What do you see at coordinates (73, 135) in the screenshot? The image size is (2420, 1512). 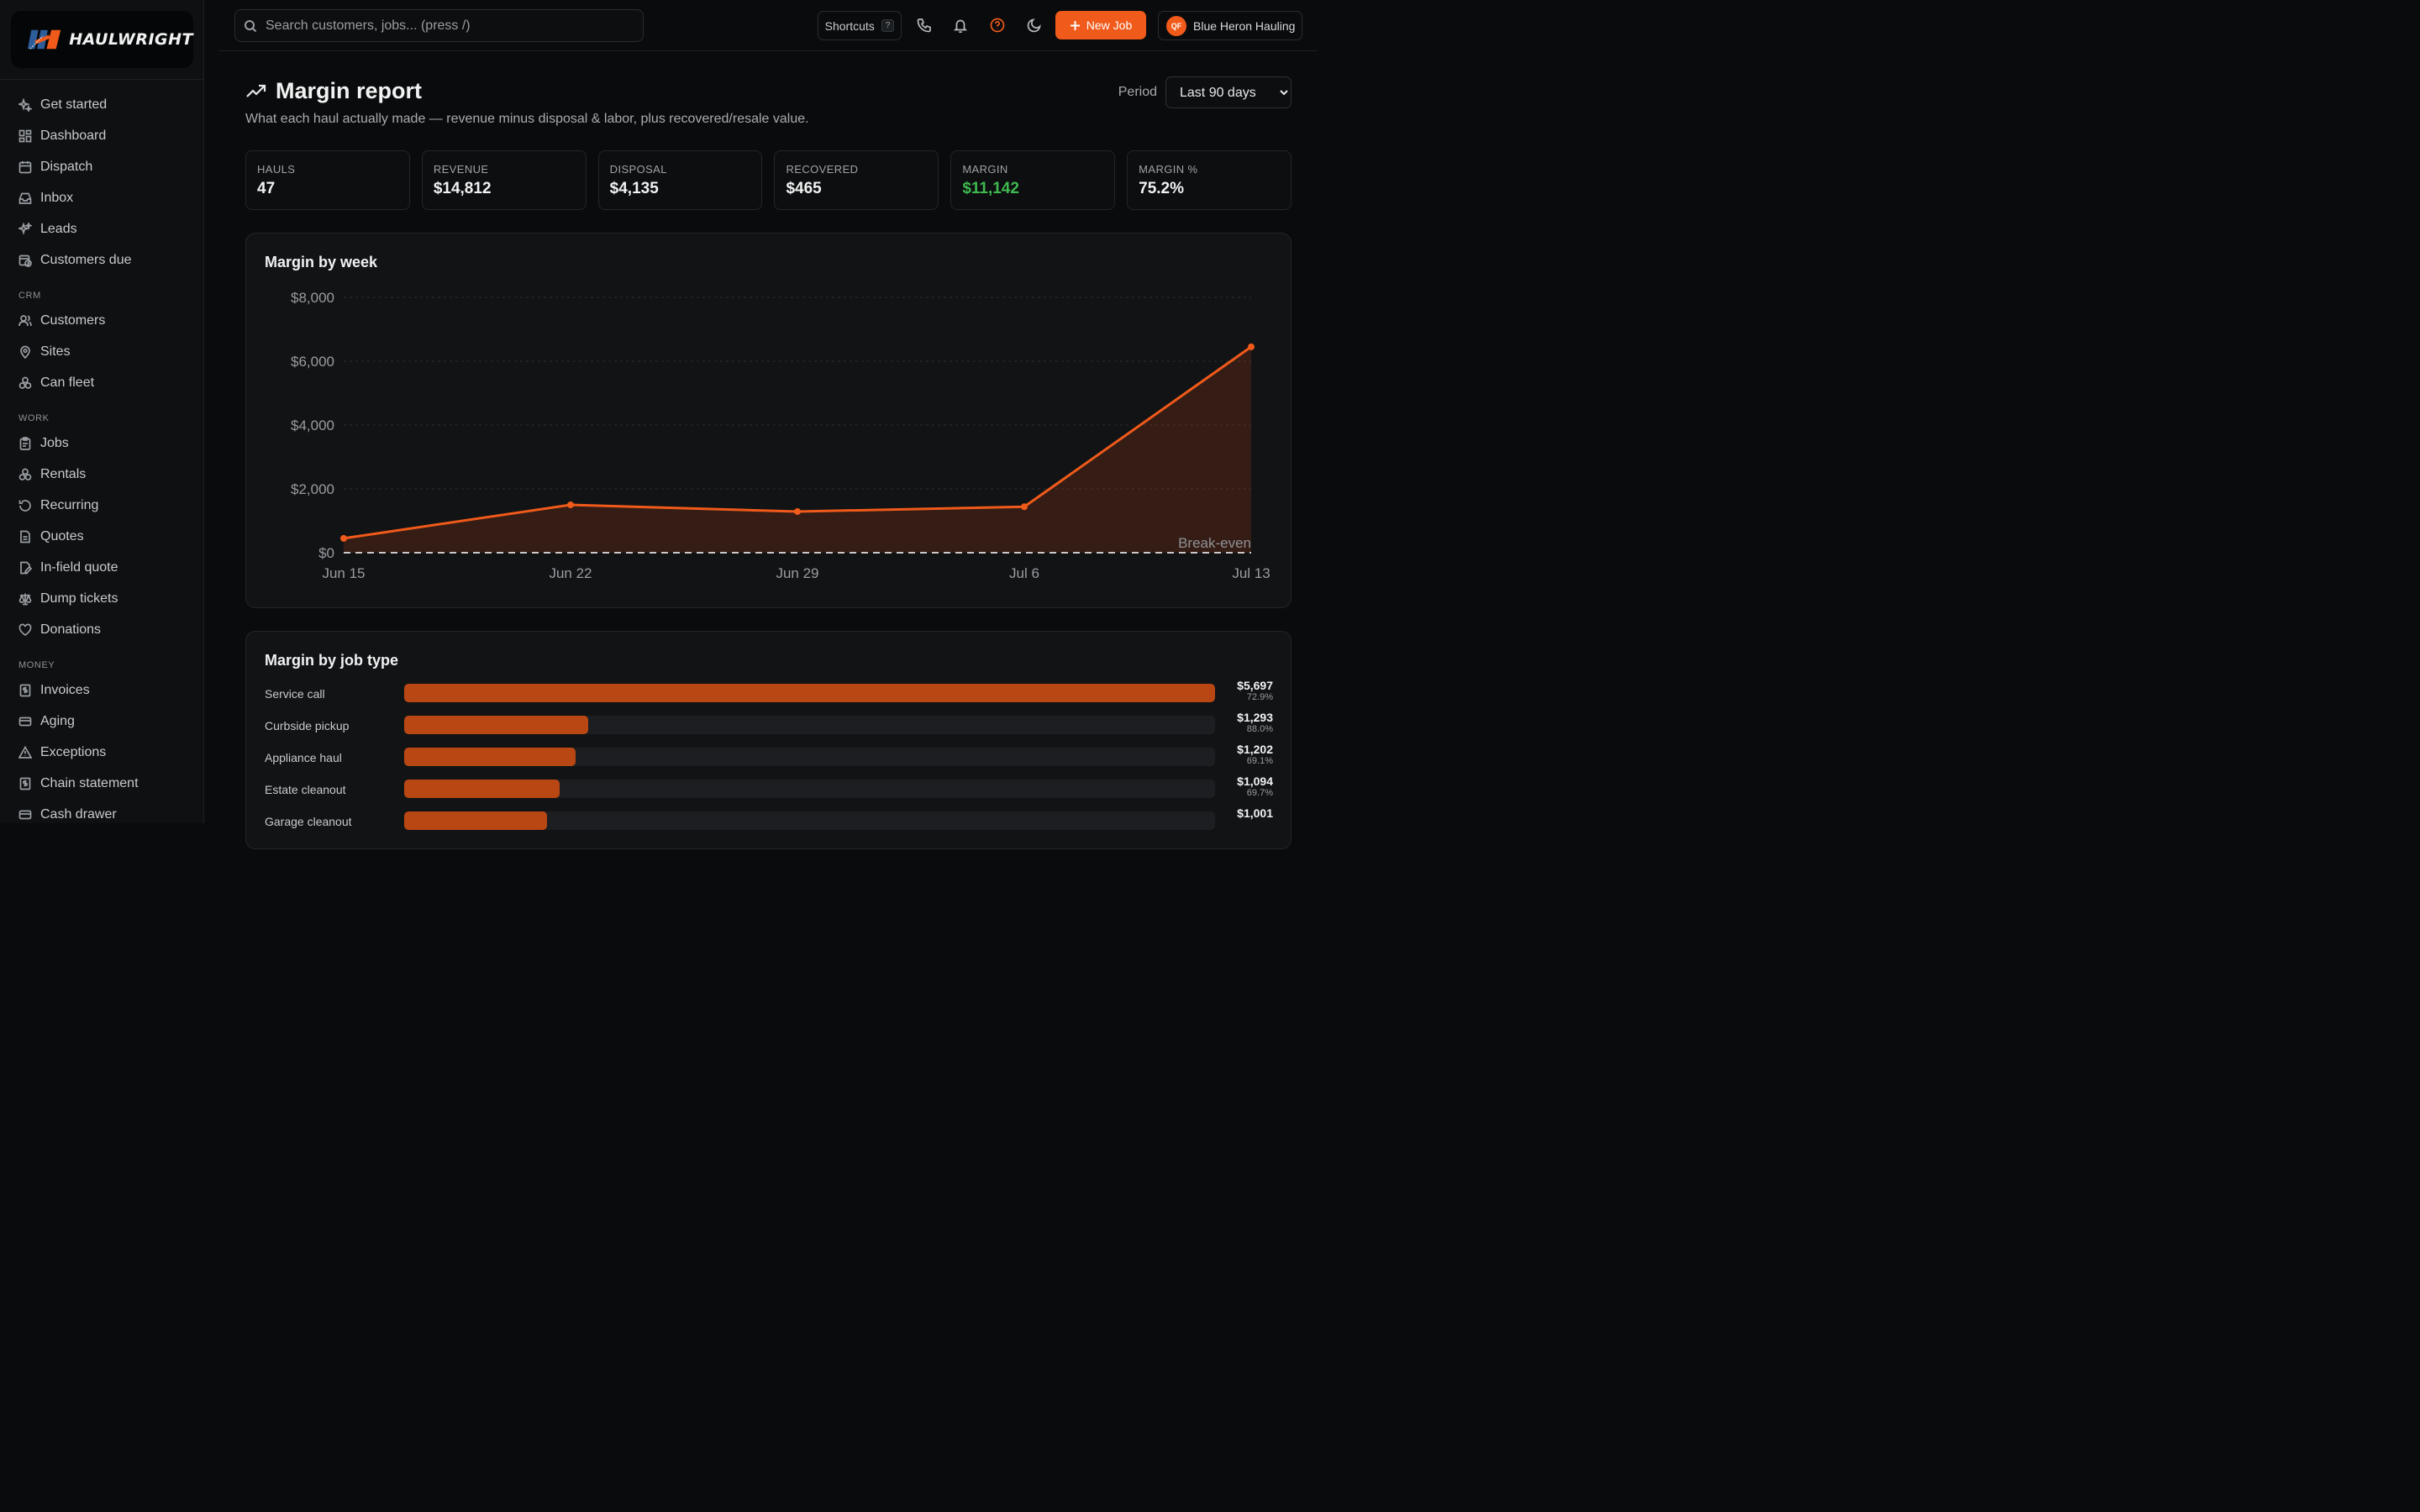 I see `sidebar-item-label: Dashboard` at bounding box center [73, 135].